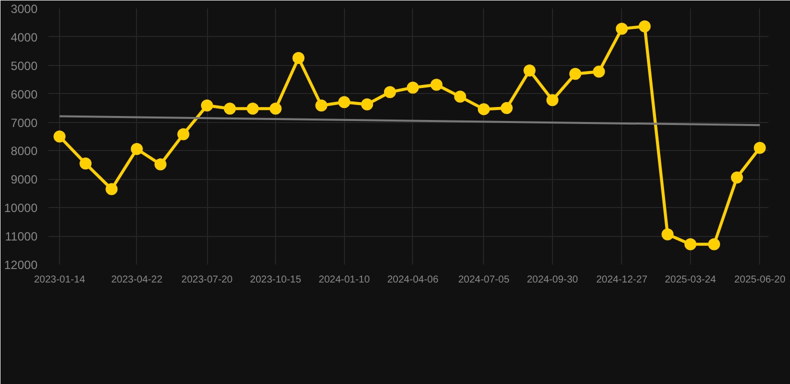 This screenshot has width=790, height=384. I want to click on y-tick-label: 12000, so click(21, 265).